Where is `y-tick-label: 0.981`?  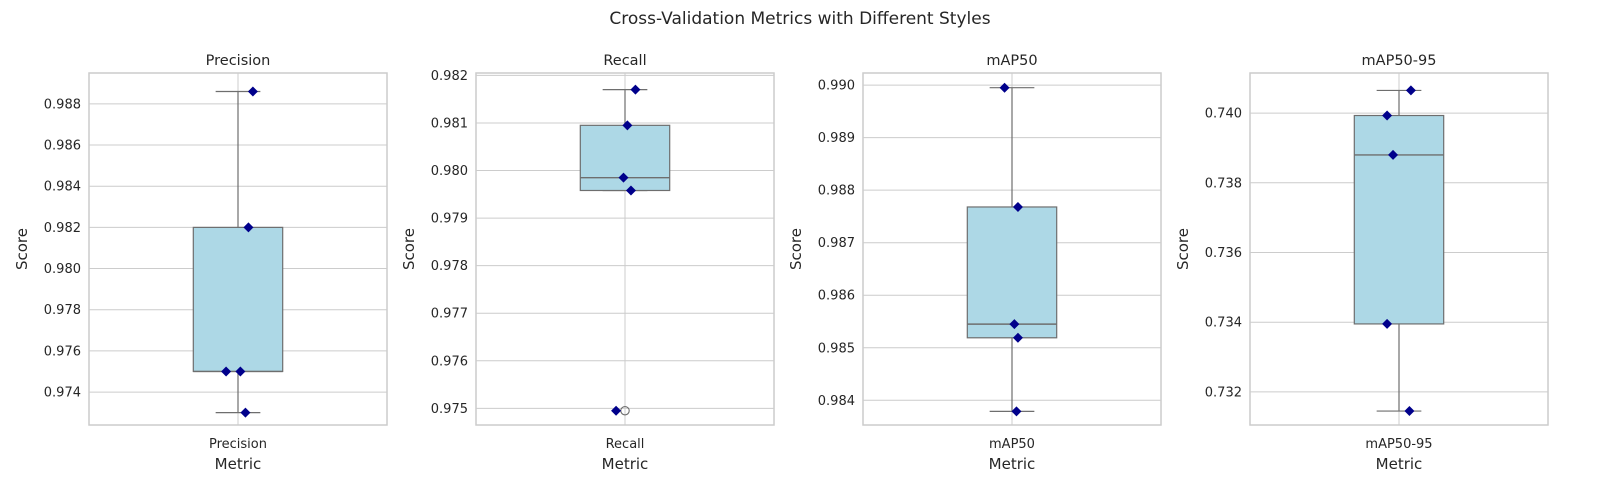
y-tick-label: 0.981 is located at coordinates (449, 123).